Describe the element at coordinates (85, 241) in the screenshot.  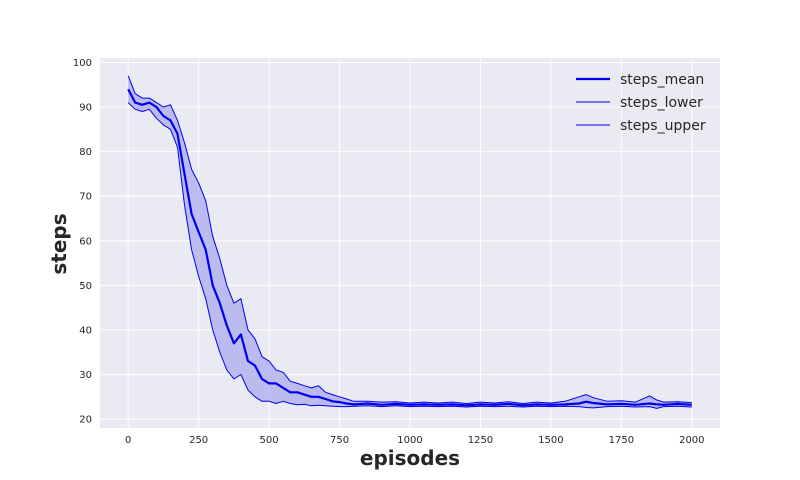
I see `y-tick-label: 60` at that location.